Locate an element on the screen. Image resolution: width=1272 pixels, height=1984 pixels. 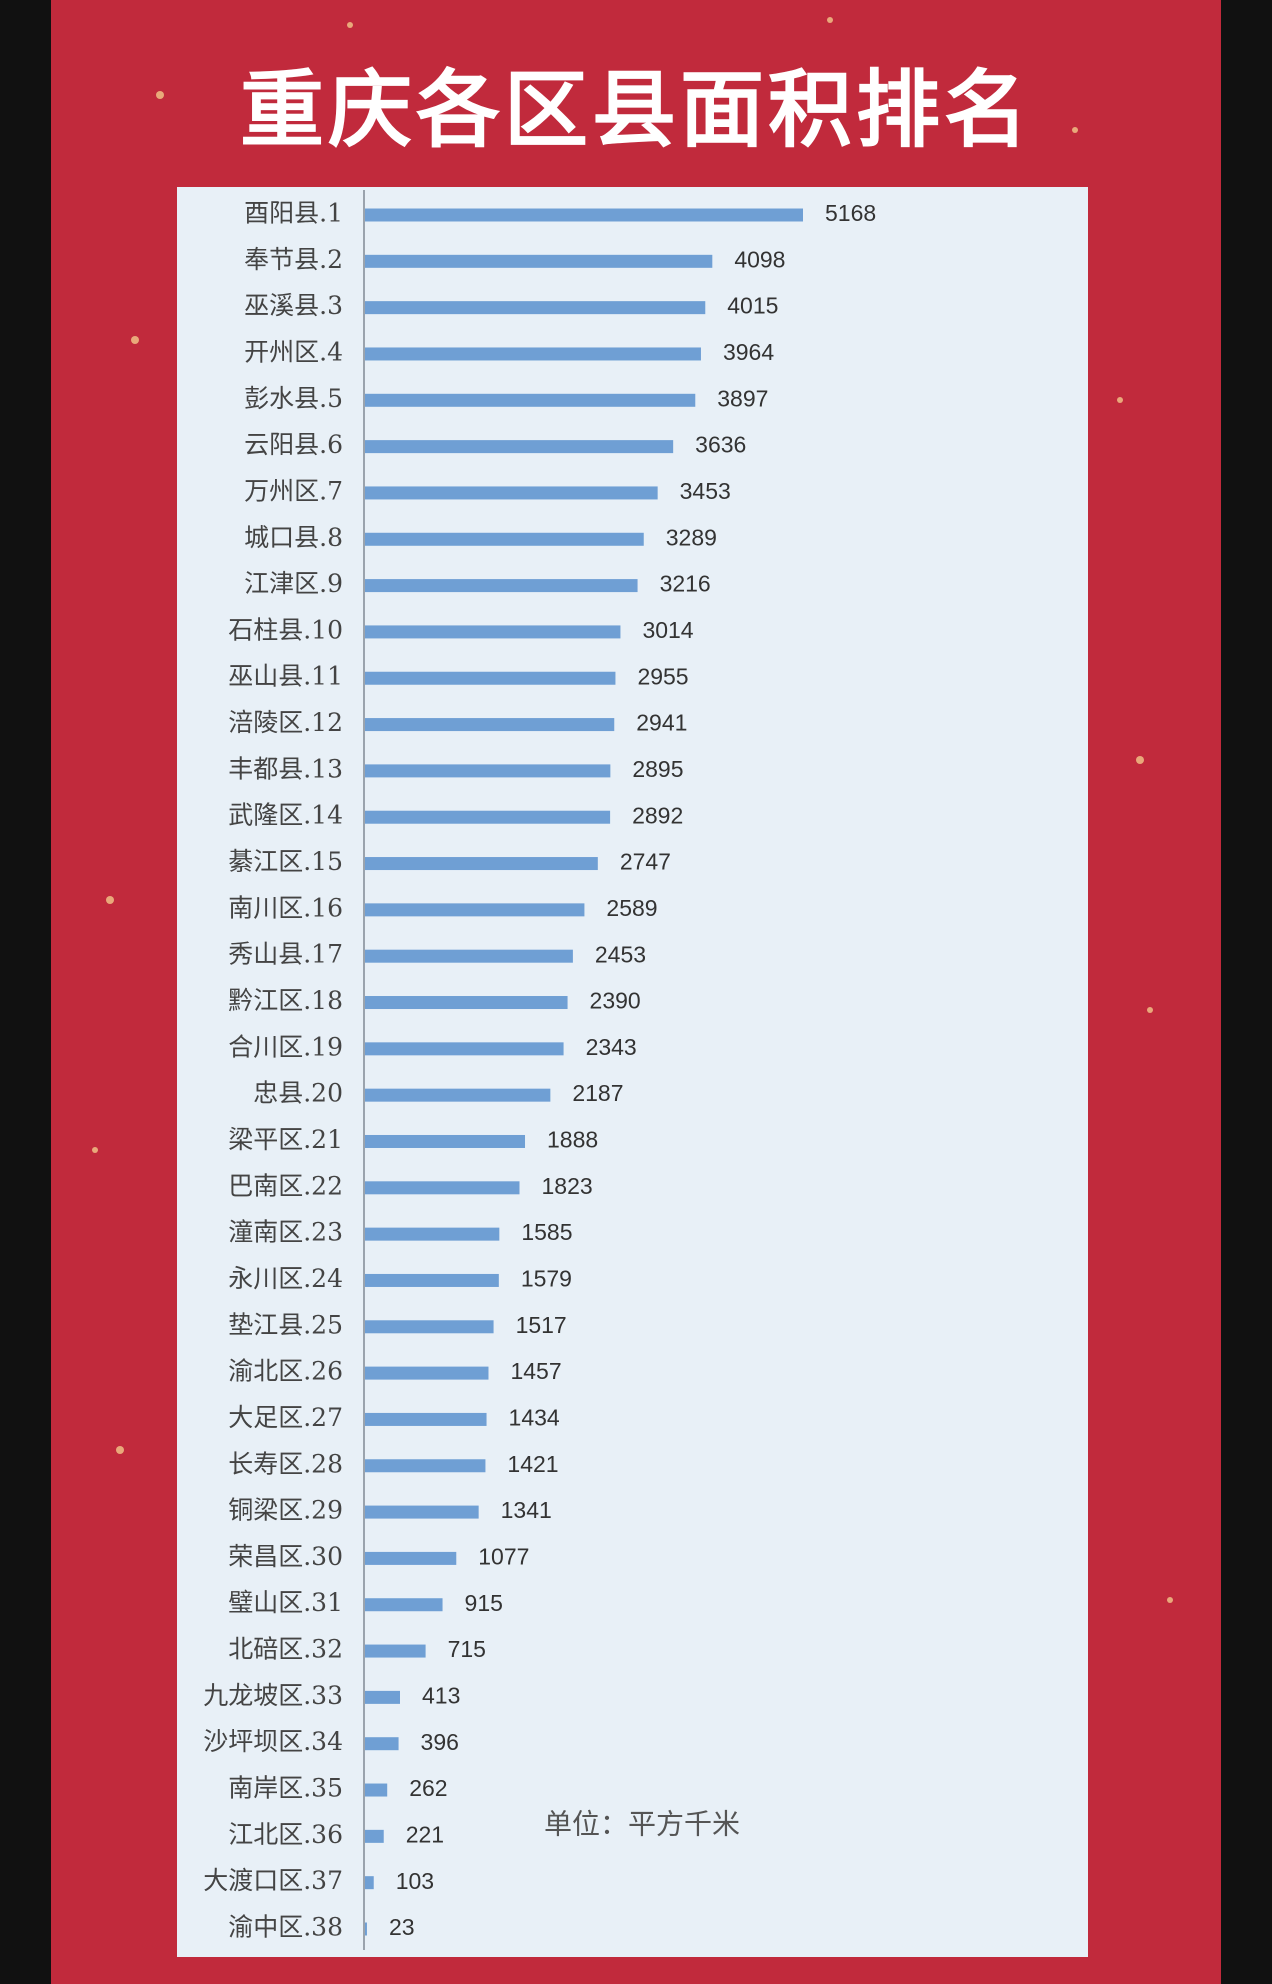
category-label: 城口县.8 is located at coordinates (293, 537).